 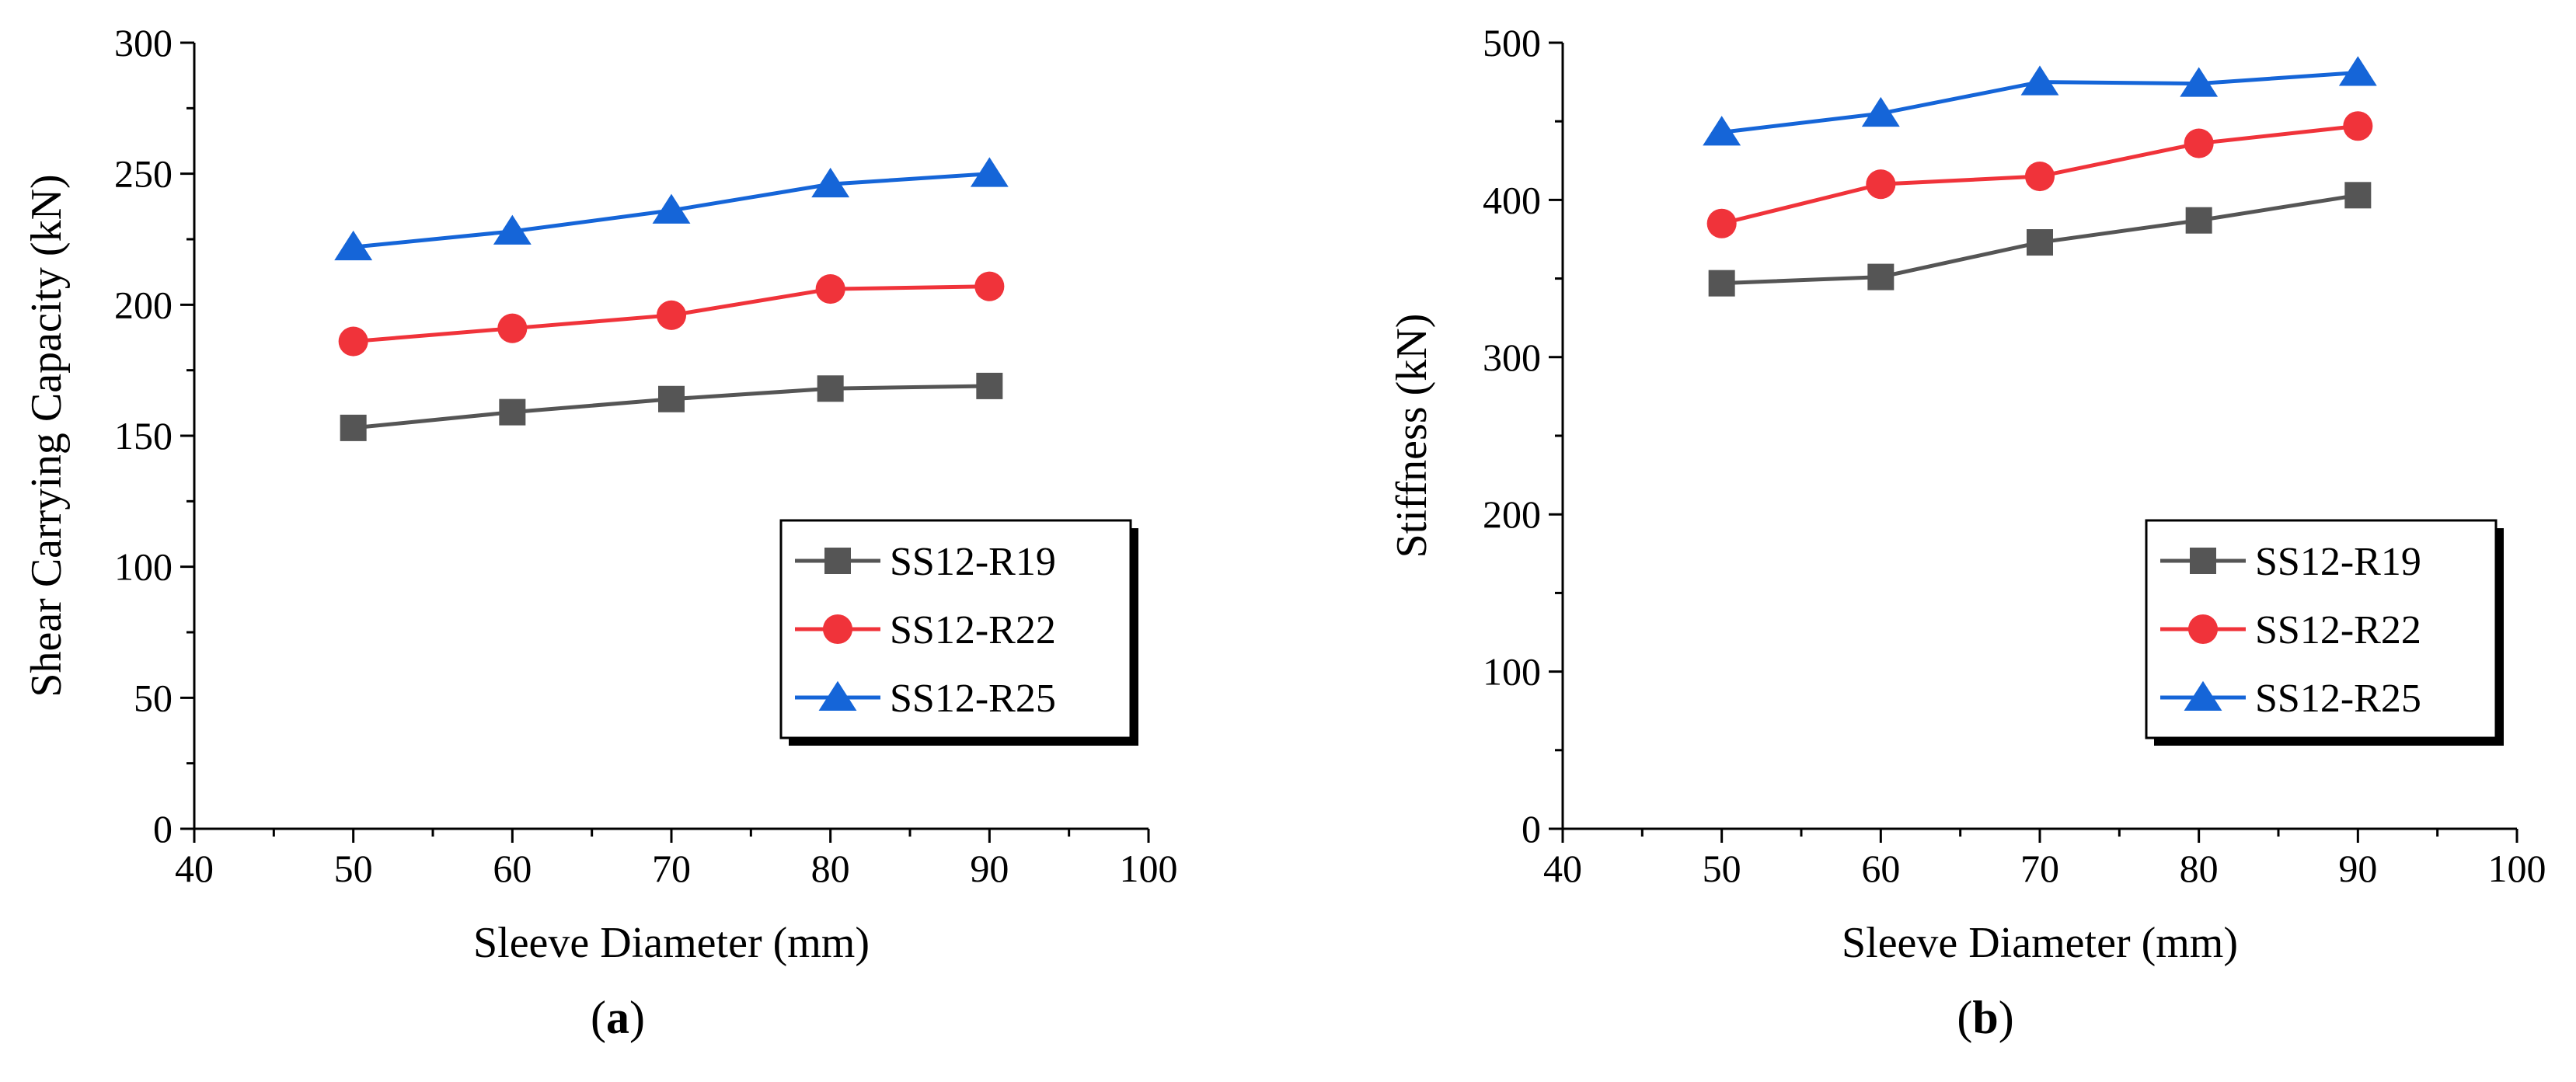 I want to click on y-axis-title: Stiffness (kN), so click(x=1412, y=436).